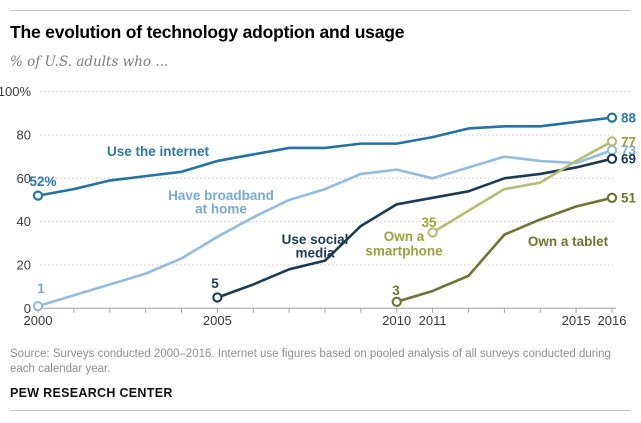  Describe the element at coordinates (221, 195) in the screenshot. I see `series-label-broadband: Have broadband` at that location.